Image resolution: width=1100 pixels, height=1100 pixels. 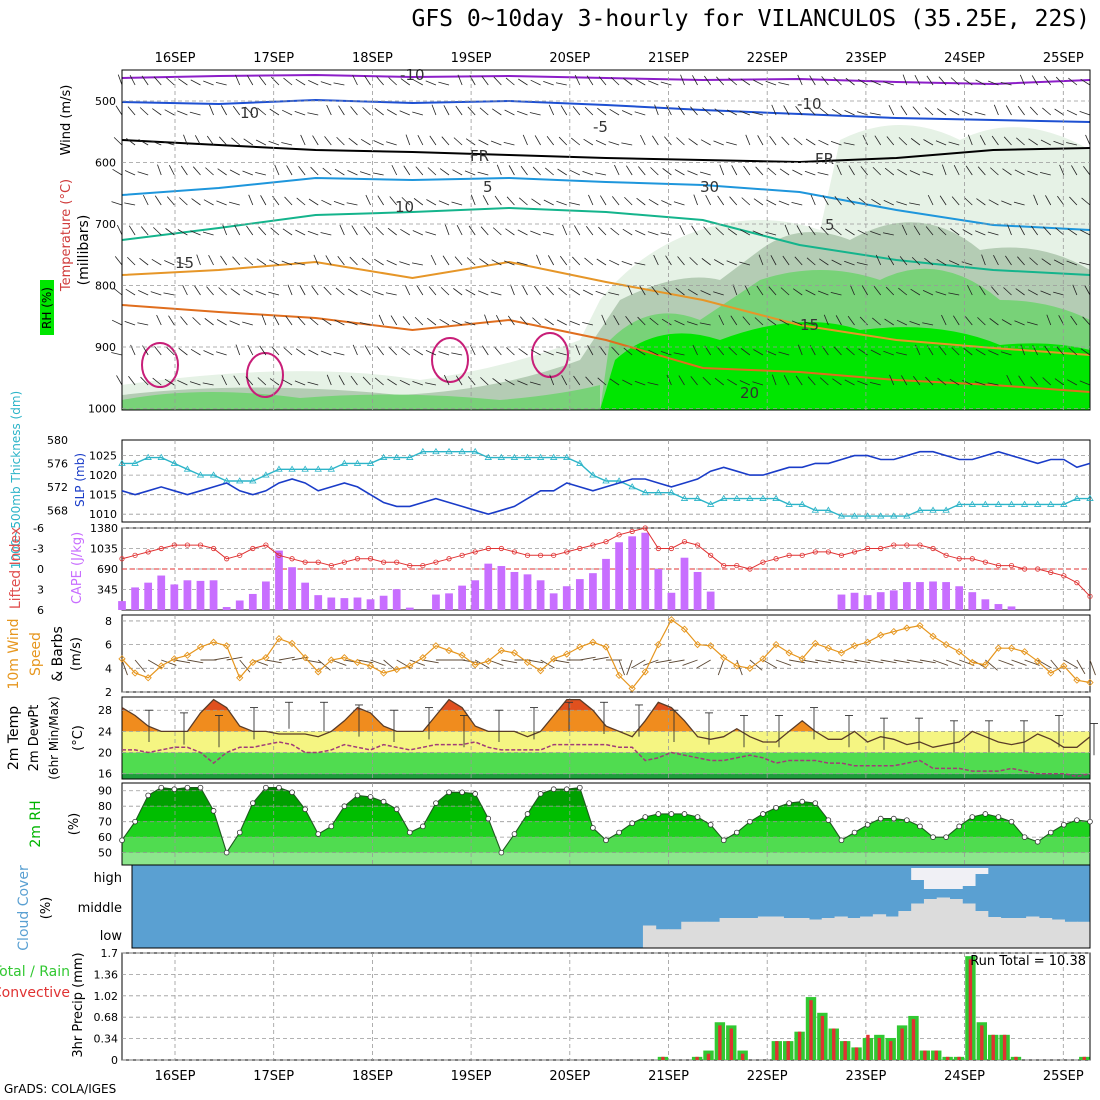 What do you see at coordinates (606, 845) in the screenshot?
I see `rh2m-band` at bounding box center [606, 845].